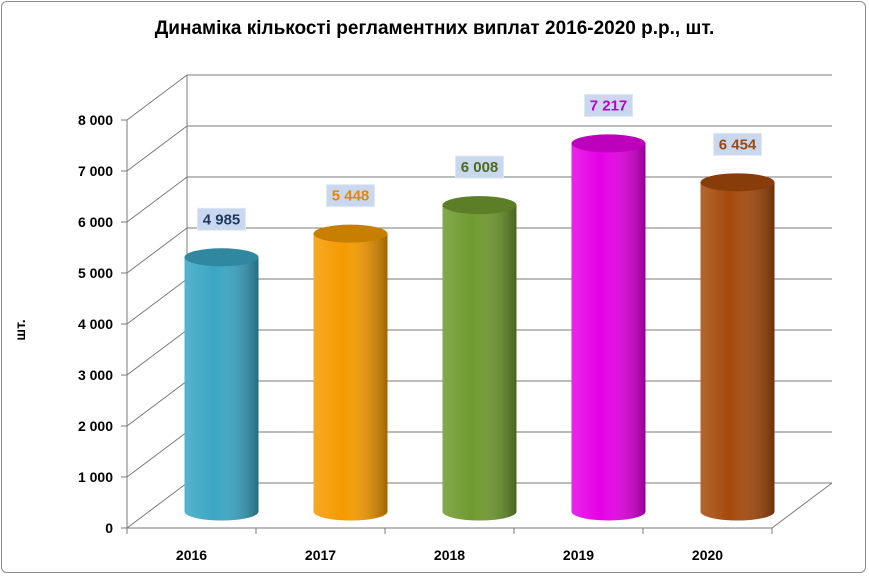  I want to click on bar-2018, so click(479, 358).